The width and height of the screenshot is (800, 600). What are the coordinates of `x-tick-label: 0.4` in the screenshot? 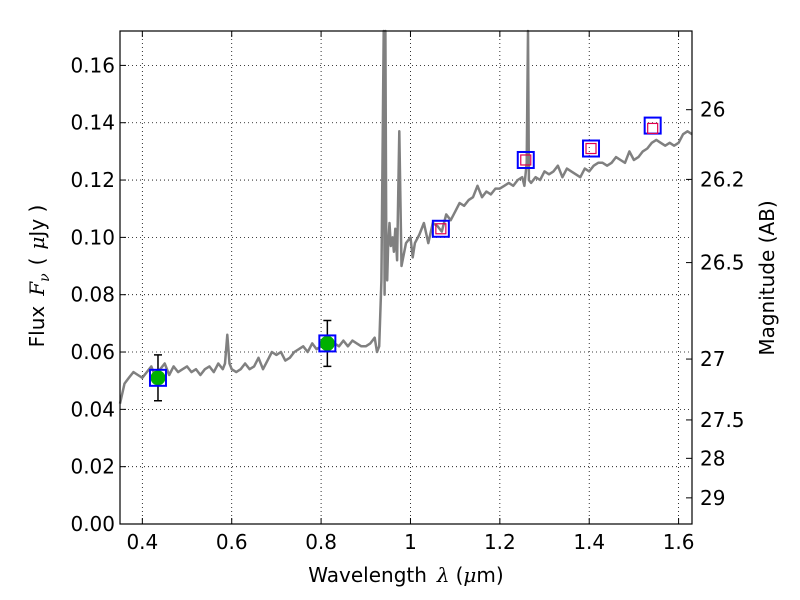 It's located at (142, 542).